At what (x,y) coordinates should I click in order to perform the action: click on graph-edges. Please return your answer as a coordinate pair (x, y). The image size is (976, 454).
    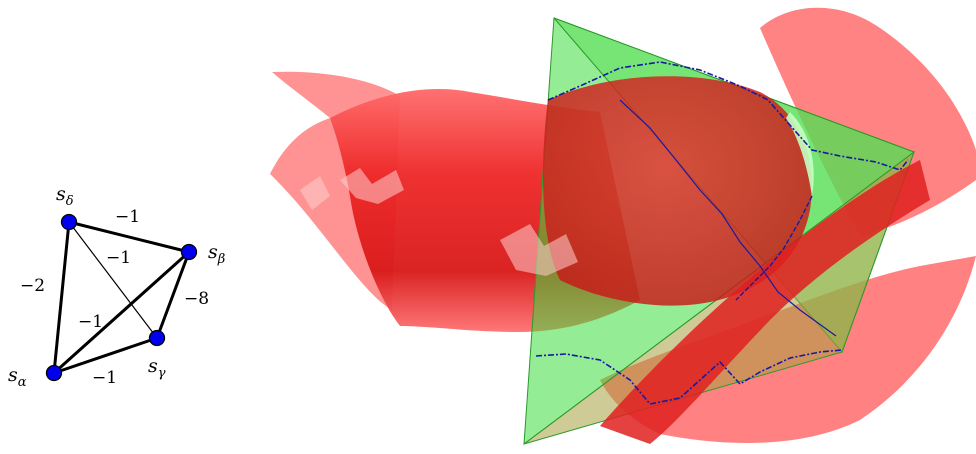
    Looking at the image, I should click on (121, 297).